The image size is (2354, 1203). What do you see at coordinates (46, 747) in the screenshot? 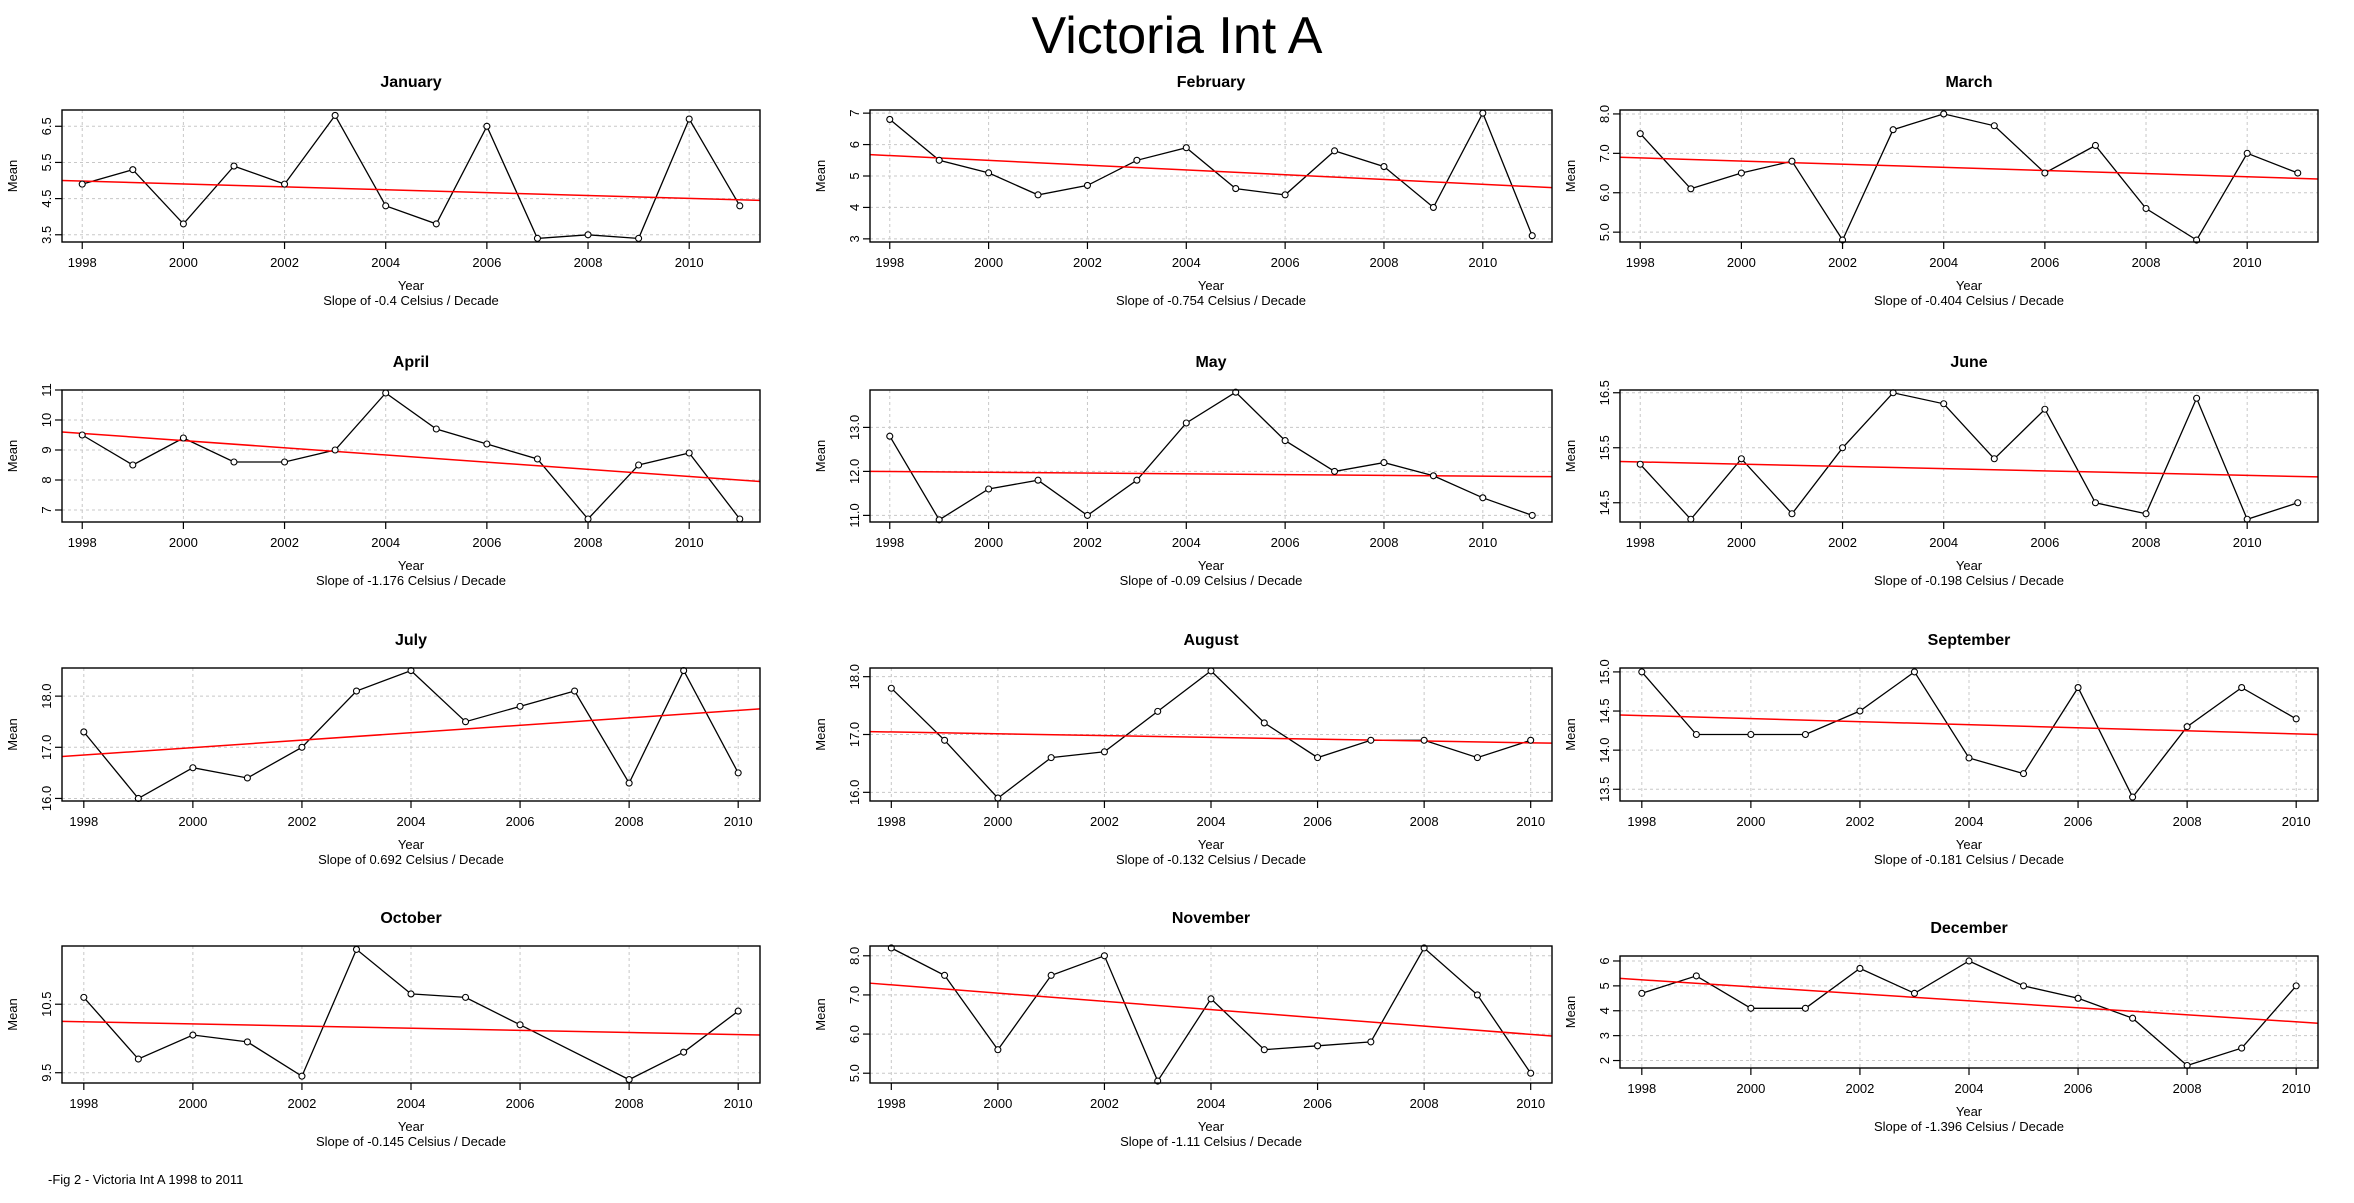
I see `y-tick-label: 17.0` at bounding box center [46, 747].